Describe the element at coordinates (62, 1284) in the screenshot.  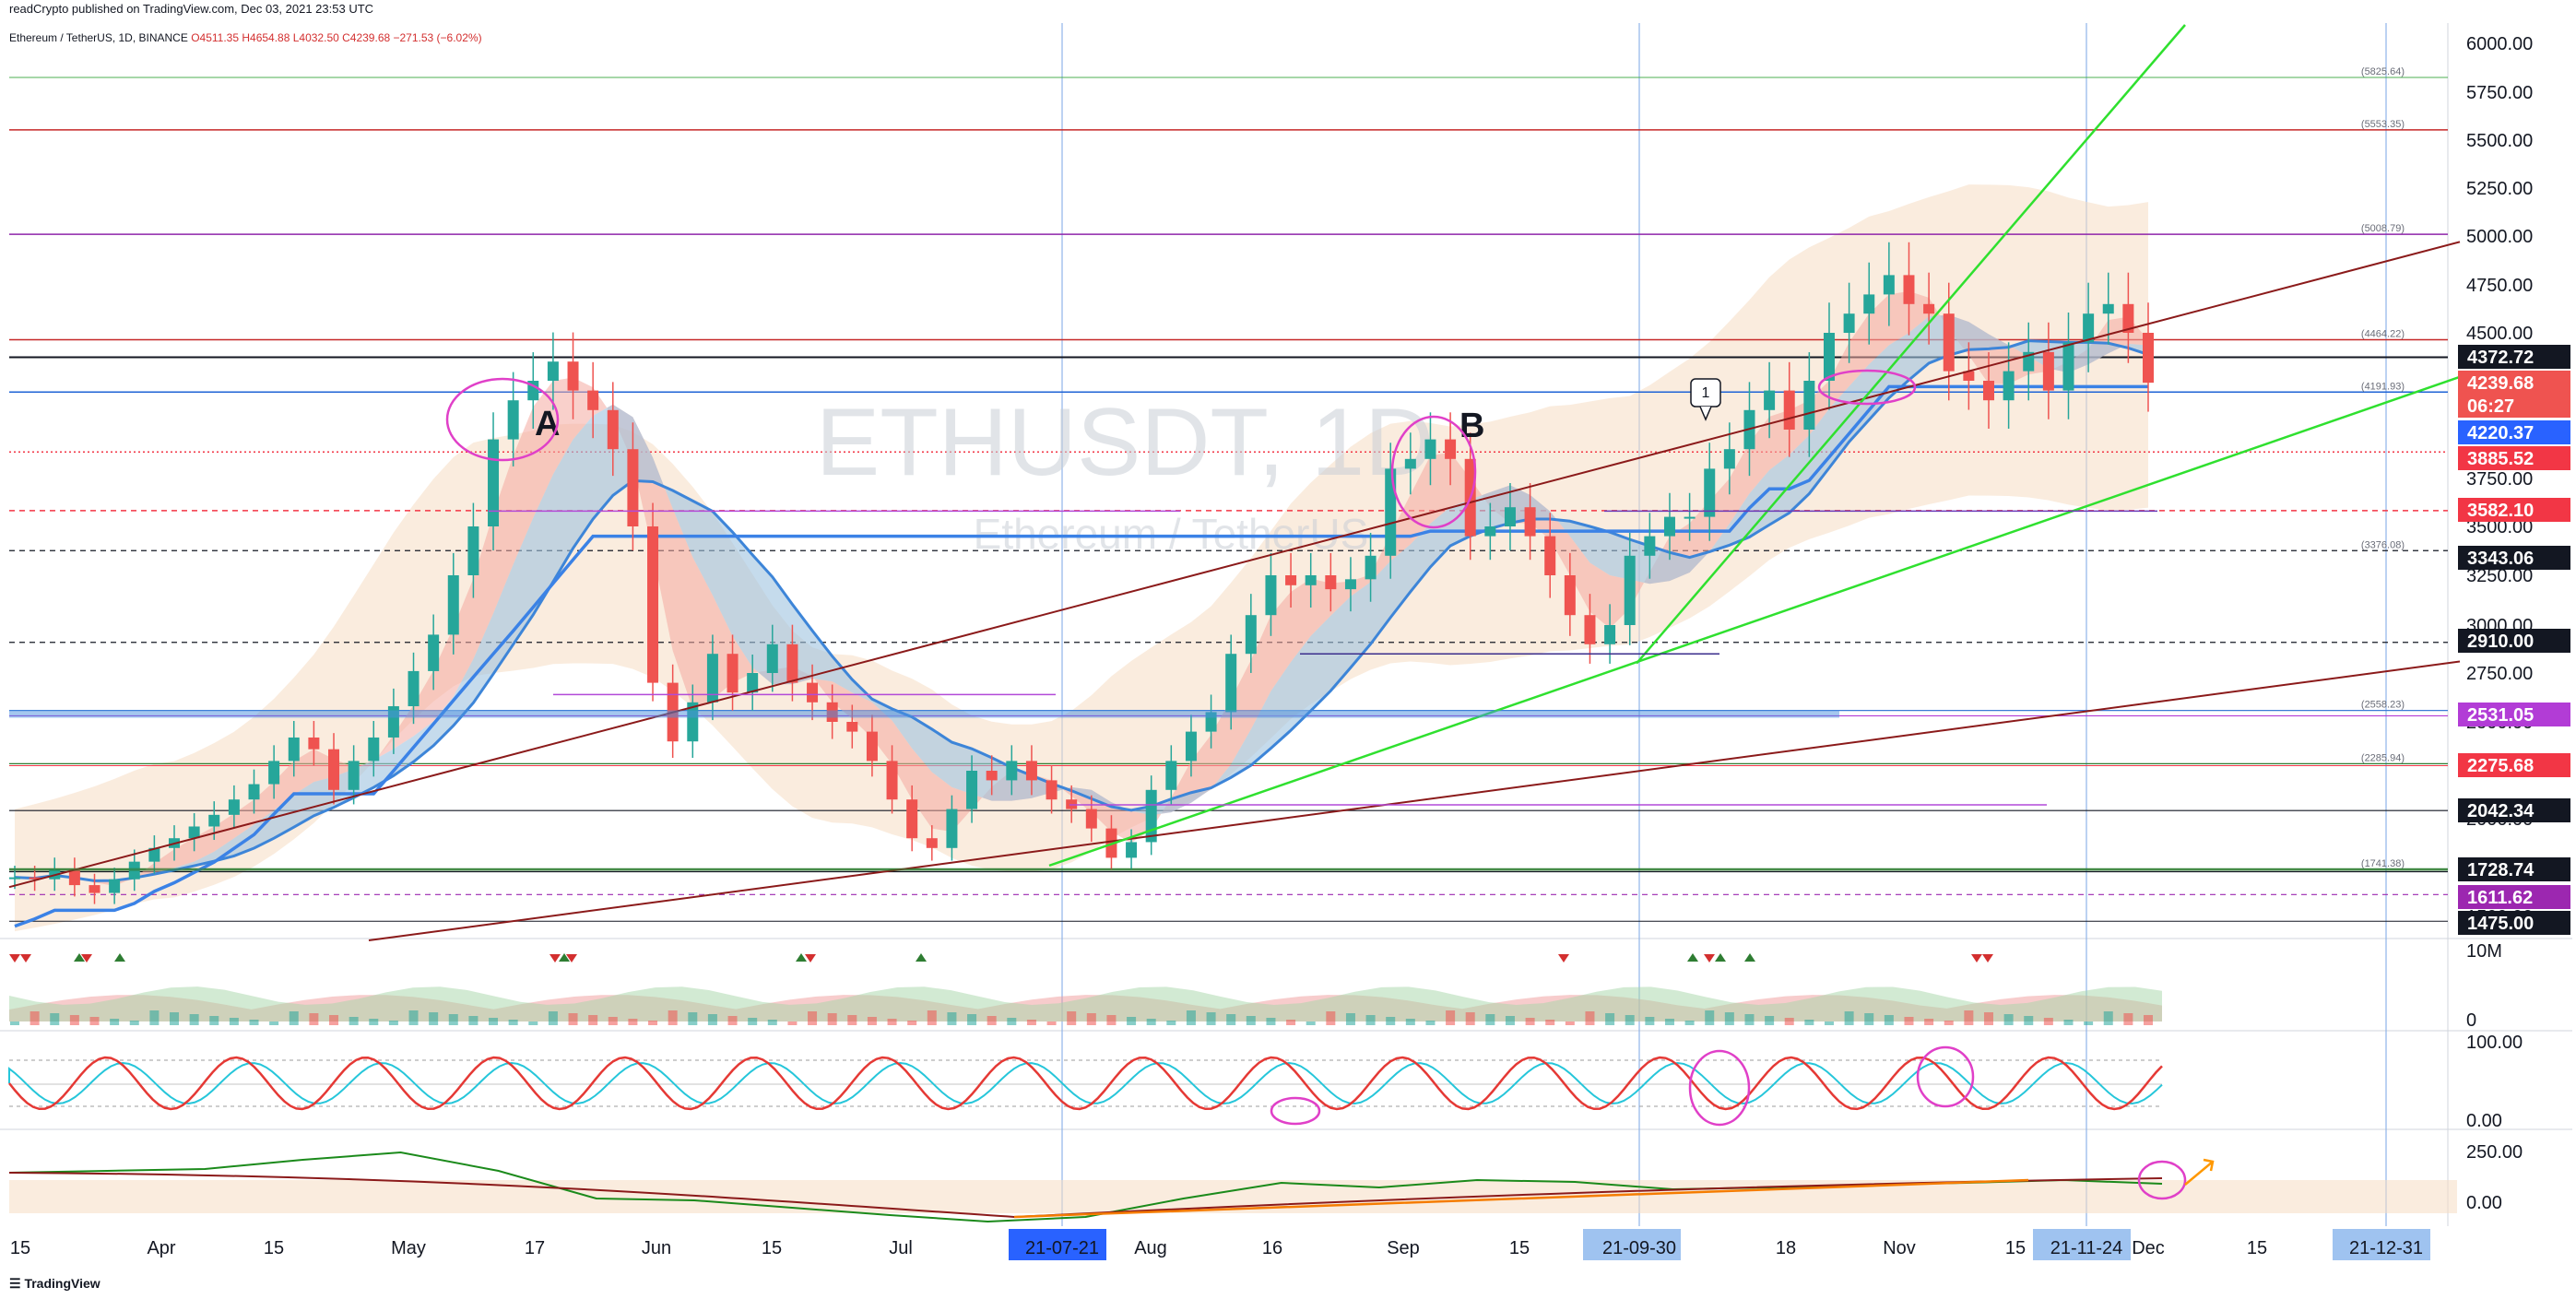
I see `tradingview-brand: TradingView` at that location.